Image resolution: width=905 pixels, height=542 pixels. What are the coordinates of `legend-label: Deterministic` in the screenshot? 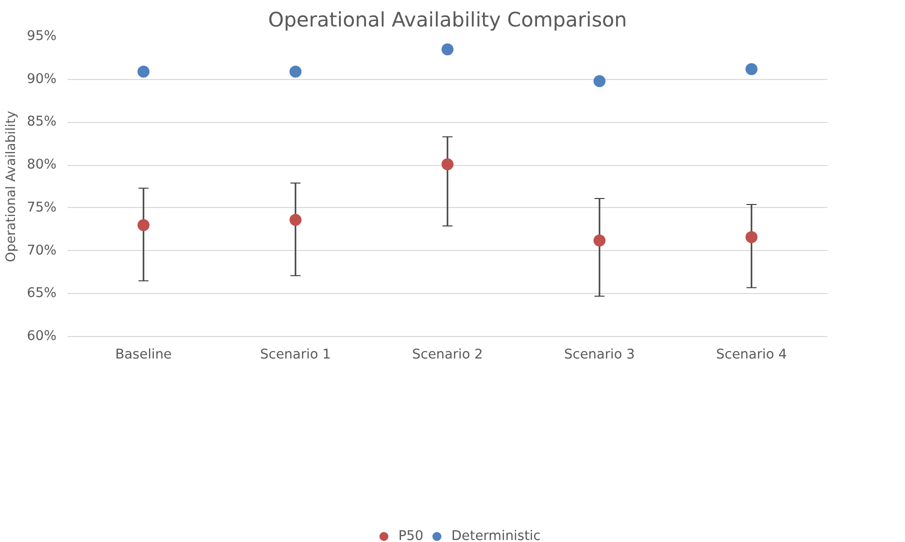 It's located at (496, 535).